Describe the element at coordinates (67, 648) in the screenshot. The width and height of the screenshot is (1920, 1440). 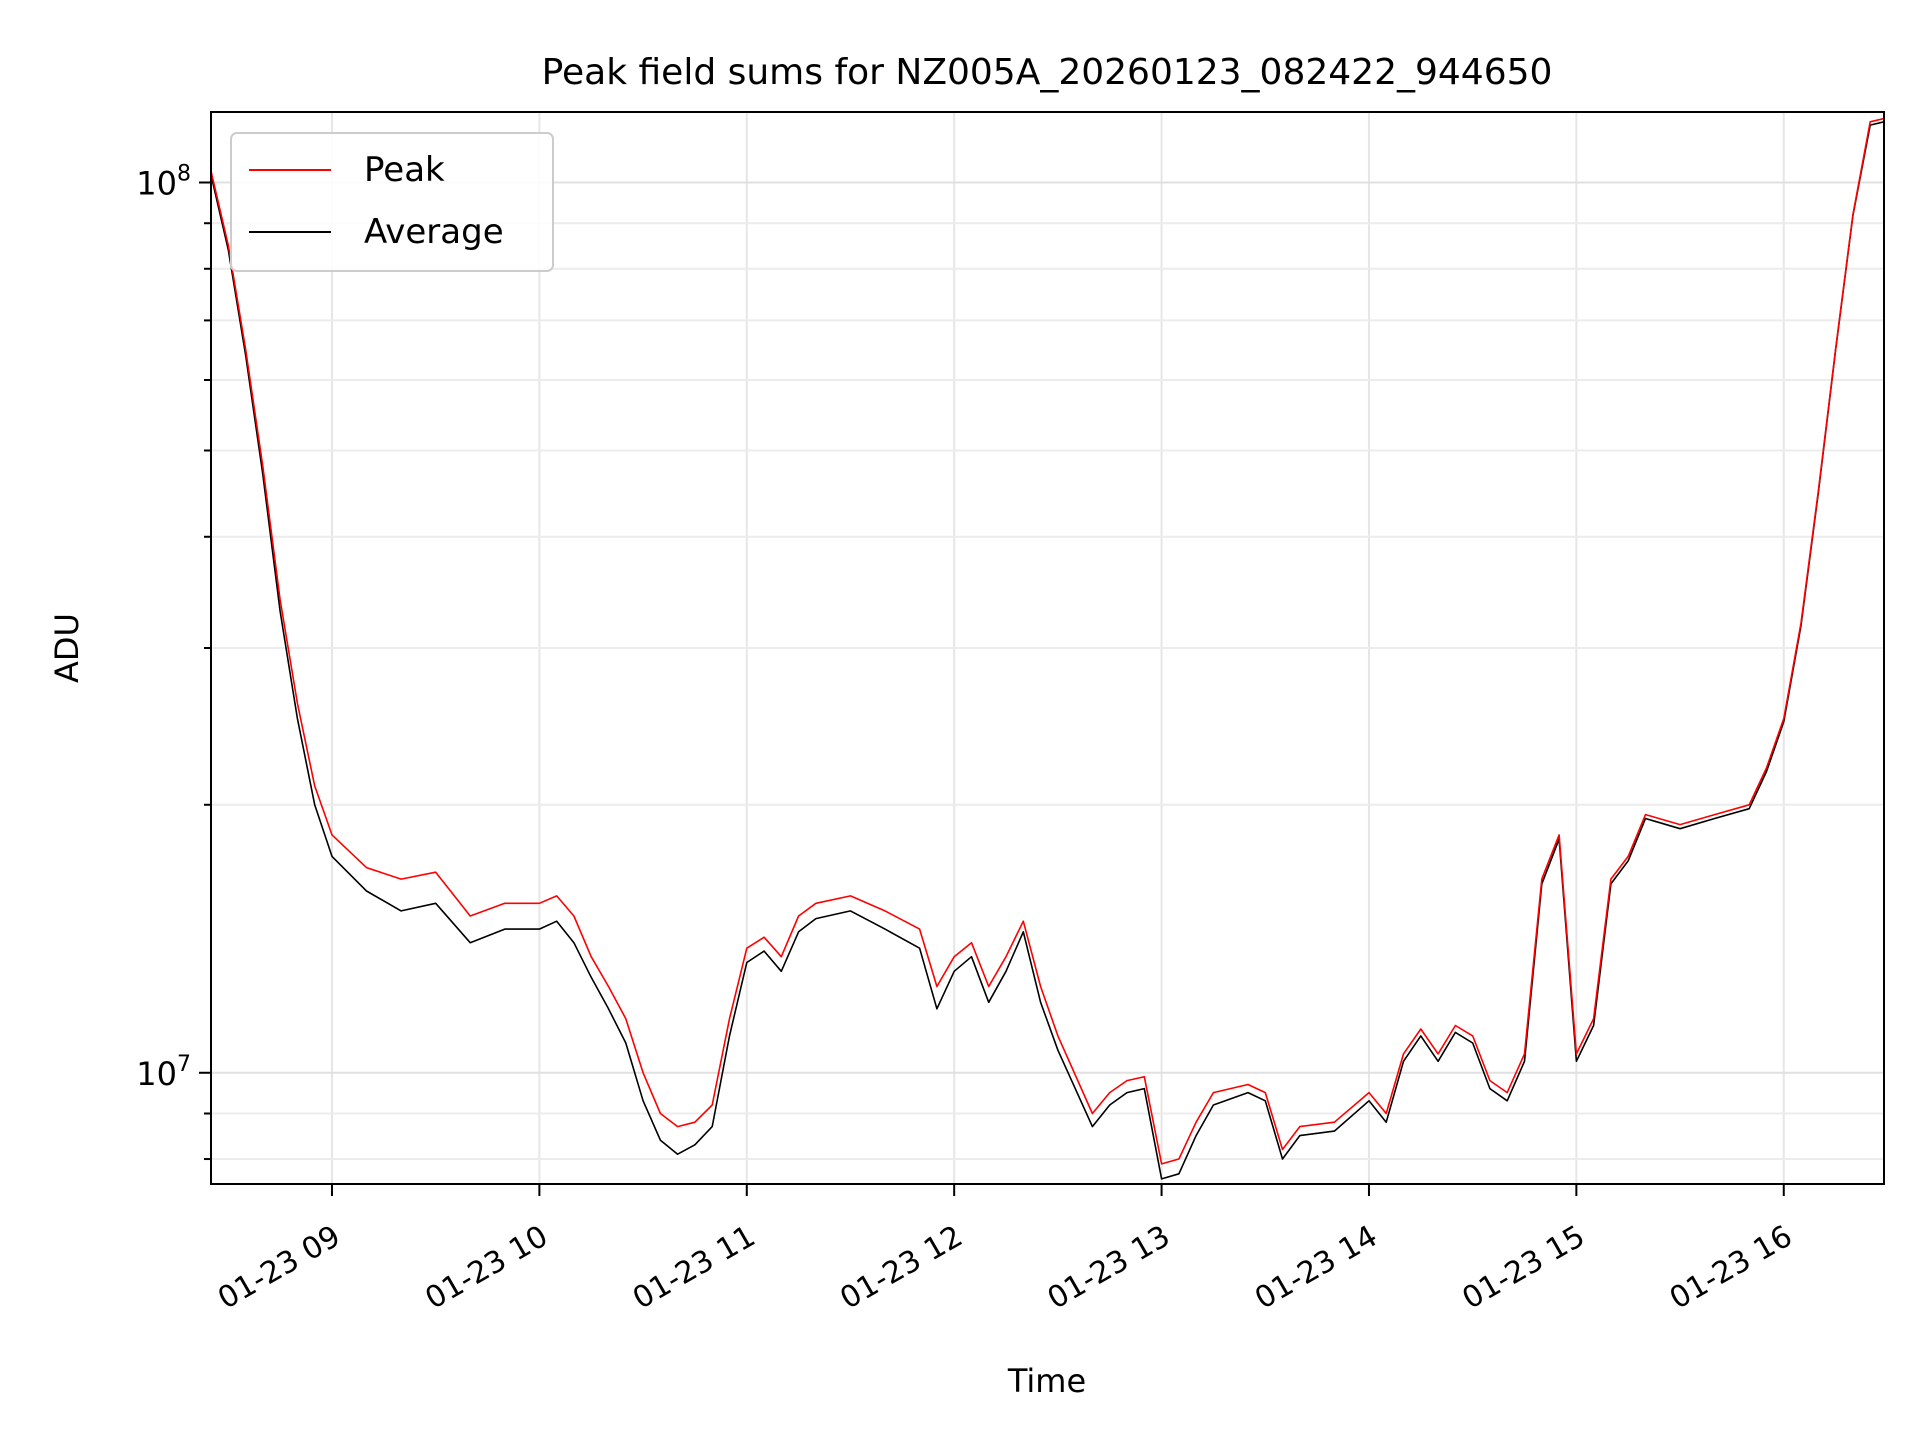
I see `y-axis-label: ADU` at that location.